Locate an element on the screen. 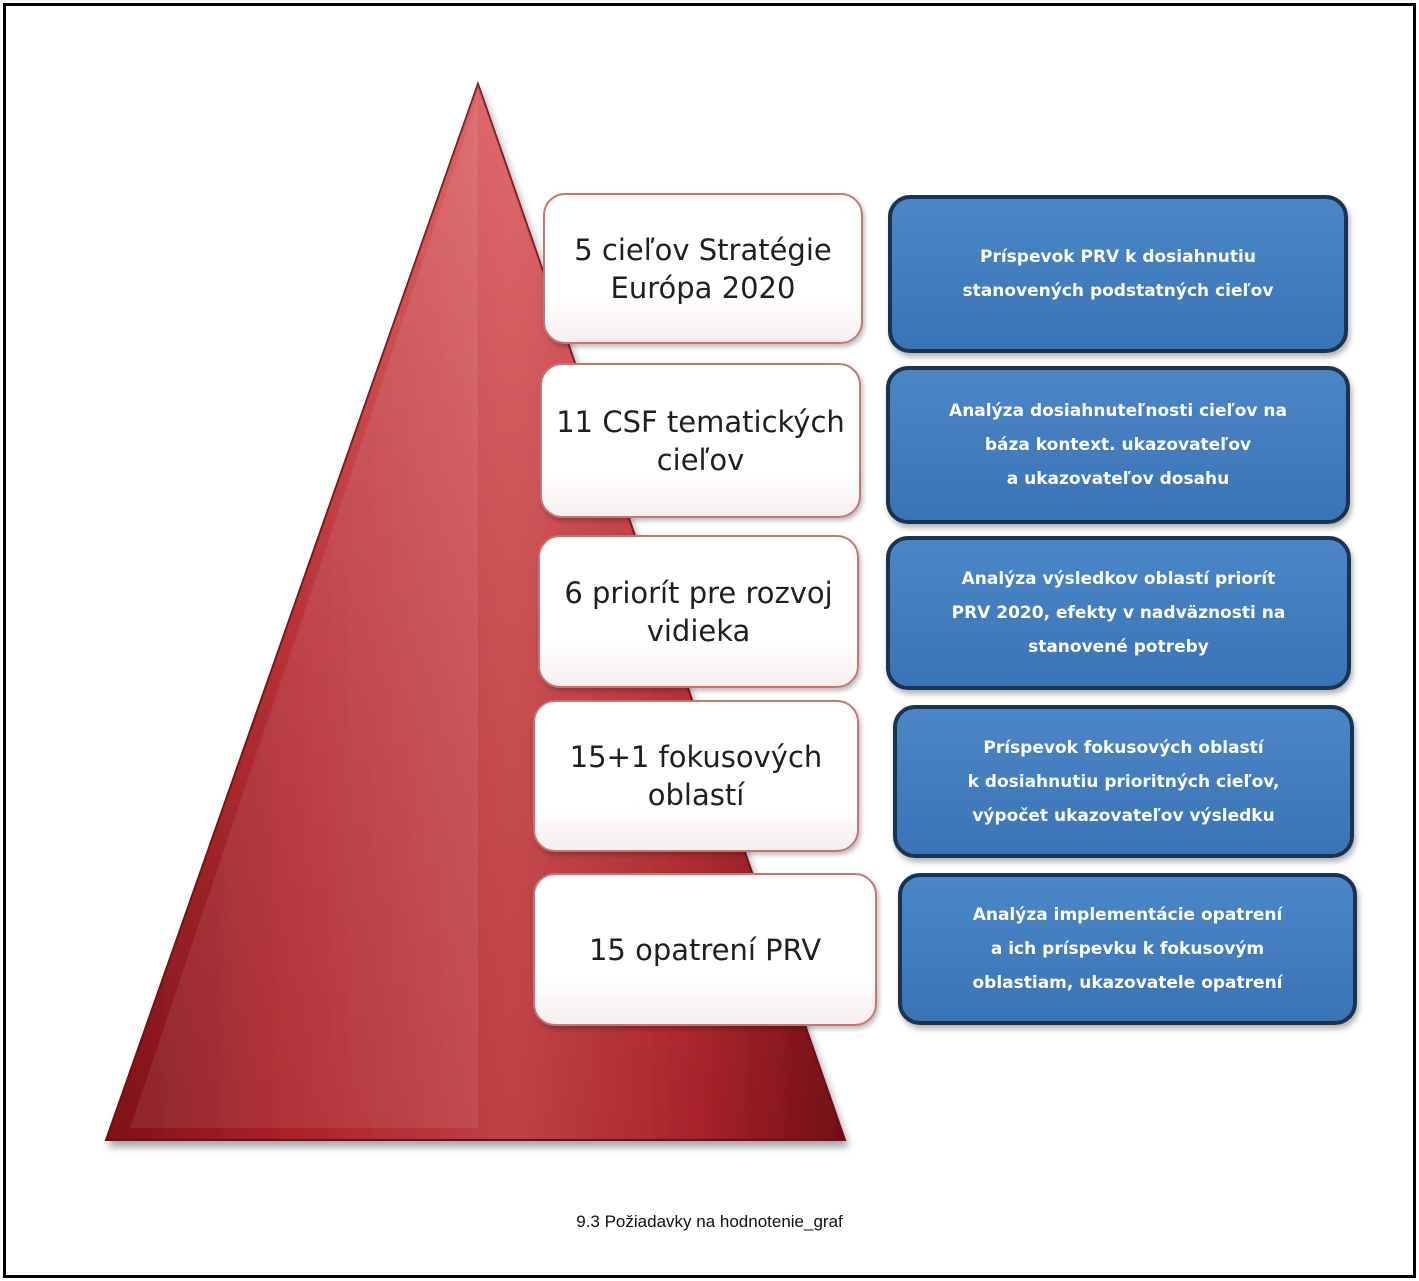  level-label-text: 15 opatrení PRV is located at coordinates (705, 949).